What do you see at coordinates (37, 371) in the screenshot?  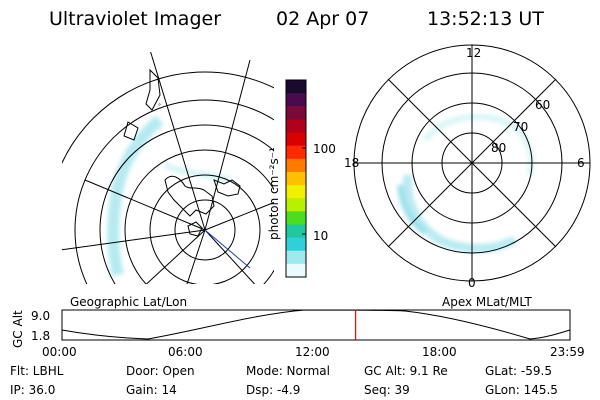 I see `filter-value: Flt: LBHL` at bounding box center [37, 371].